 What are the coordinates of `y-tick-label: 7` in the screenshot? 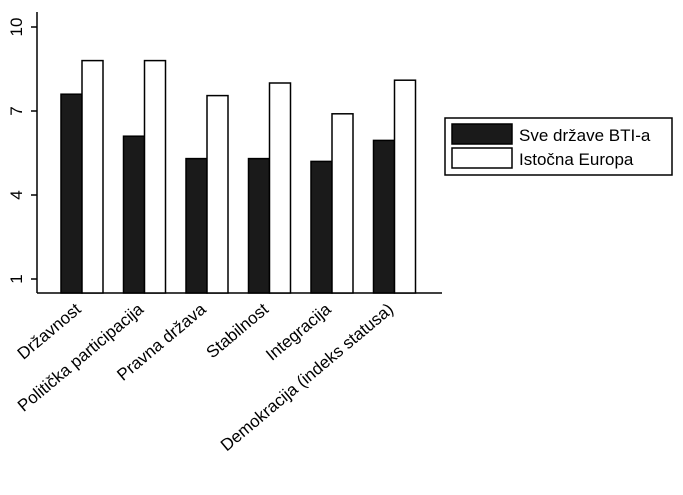 It's located at (16, 110).